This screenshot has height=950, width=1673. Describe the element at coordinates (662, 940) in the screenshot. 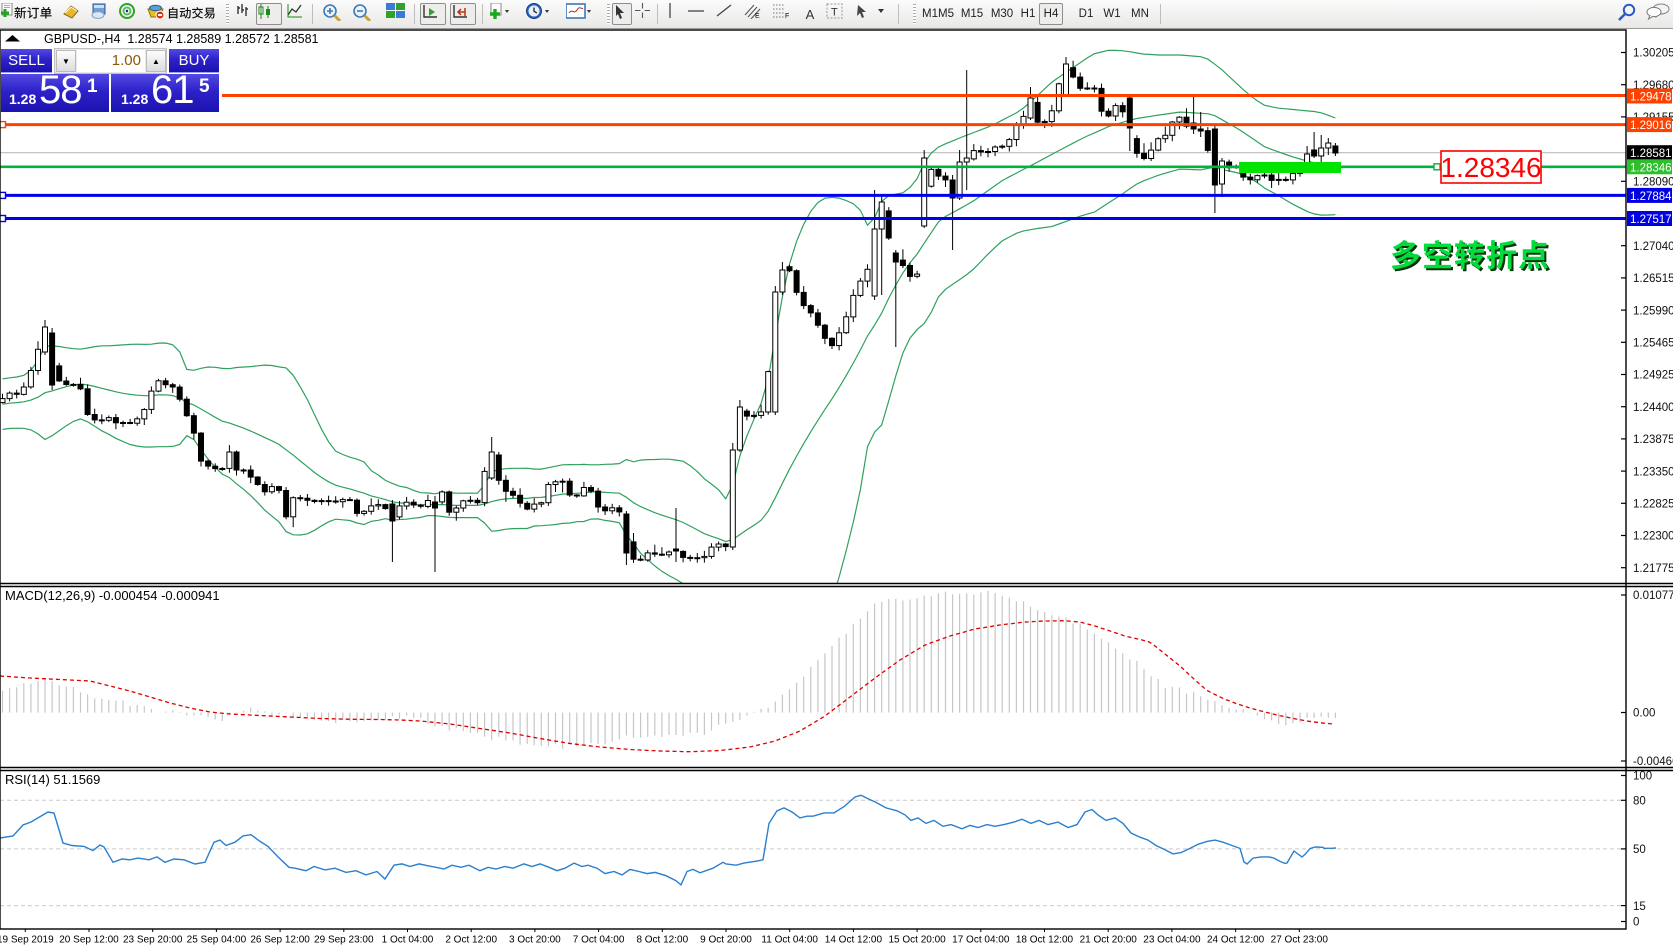

I see `svg-text: 8 Oct 12:00` at that location.